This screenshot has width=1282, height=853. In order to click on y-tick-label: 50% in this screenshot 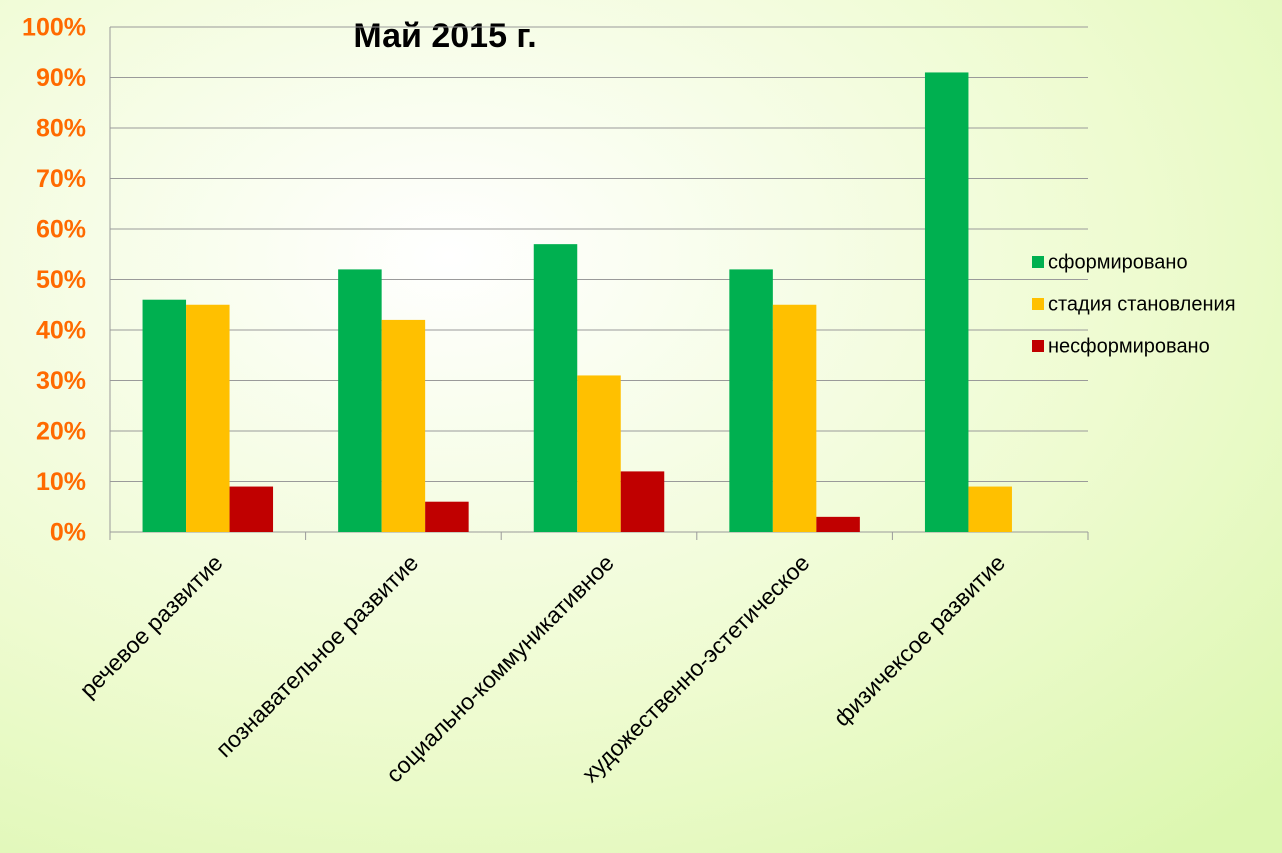, I will do `click(61, 280)`.